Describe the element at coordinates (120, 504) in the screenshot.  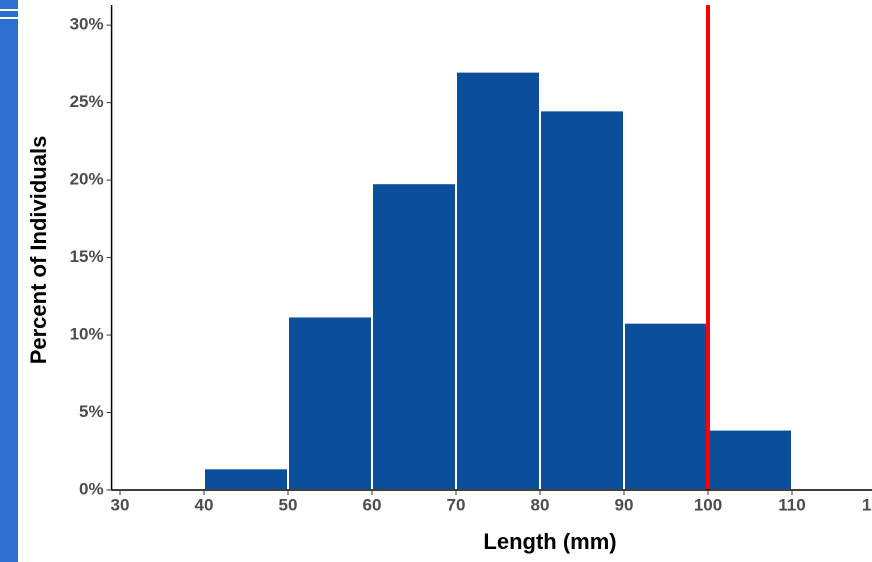
I see `x-tick-label: 30` at that location.